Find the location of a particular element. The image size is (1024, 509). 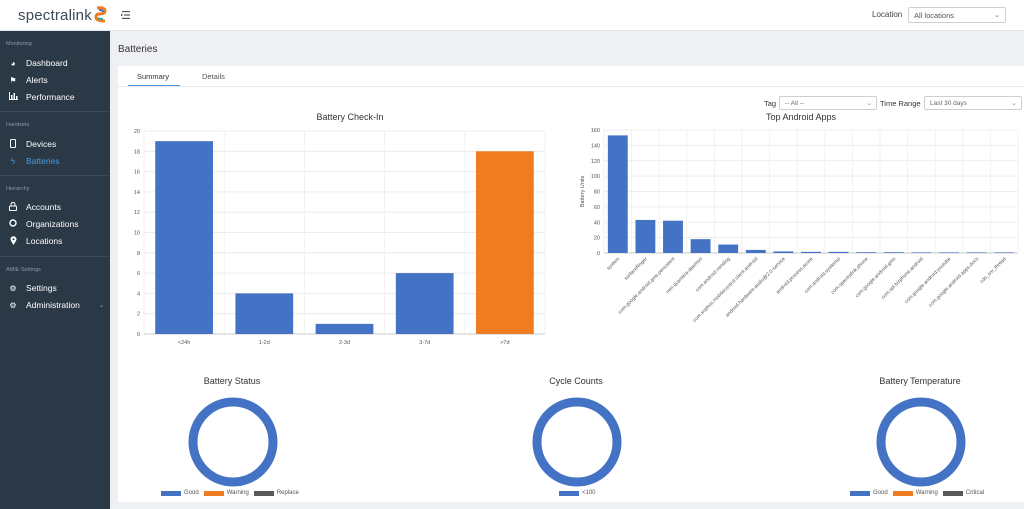

x-tick-label: 1-2d is located at coordinates (264, 343).